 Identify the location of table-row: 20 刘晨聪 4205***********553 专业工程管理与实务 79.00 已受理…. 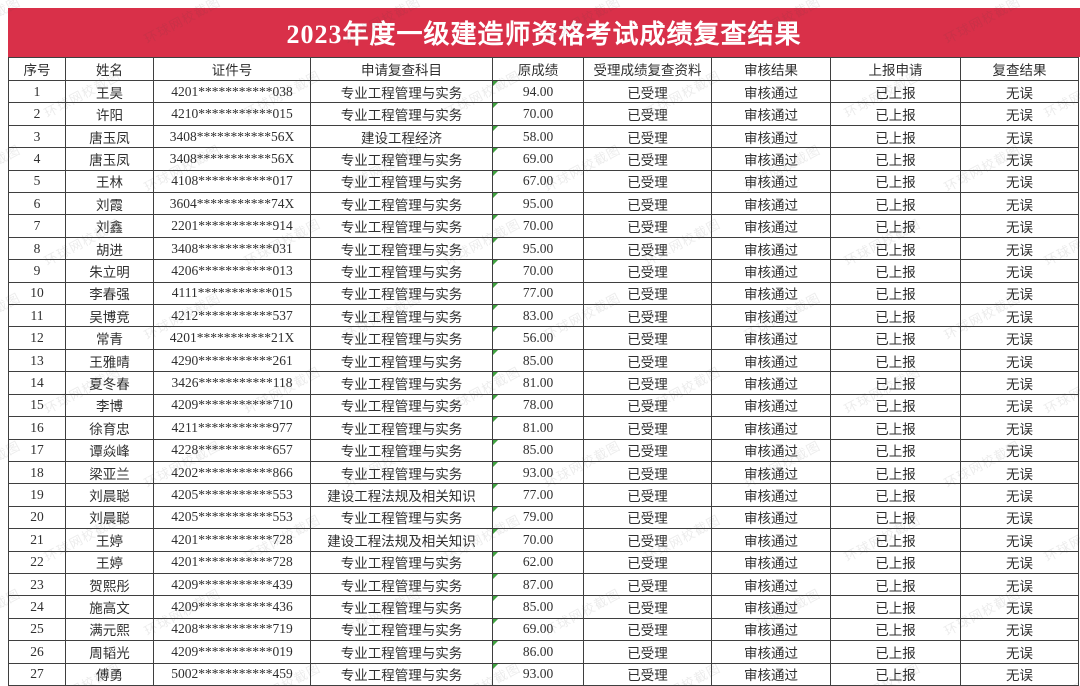
(543, 517).